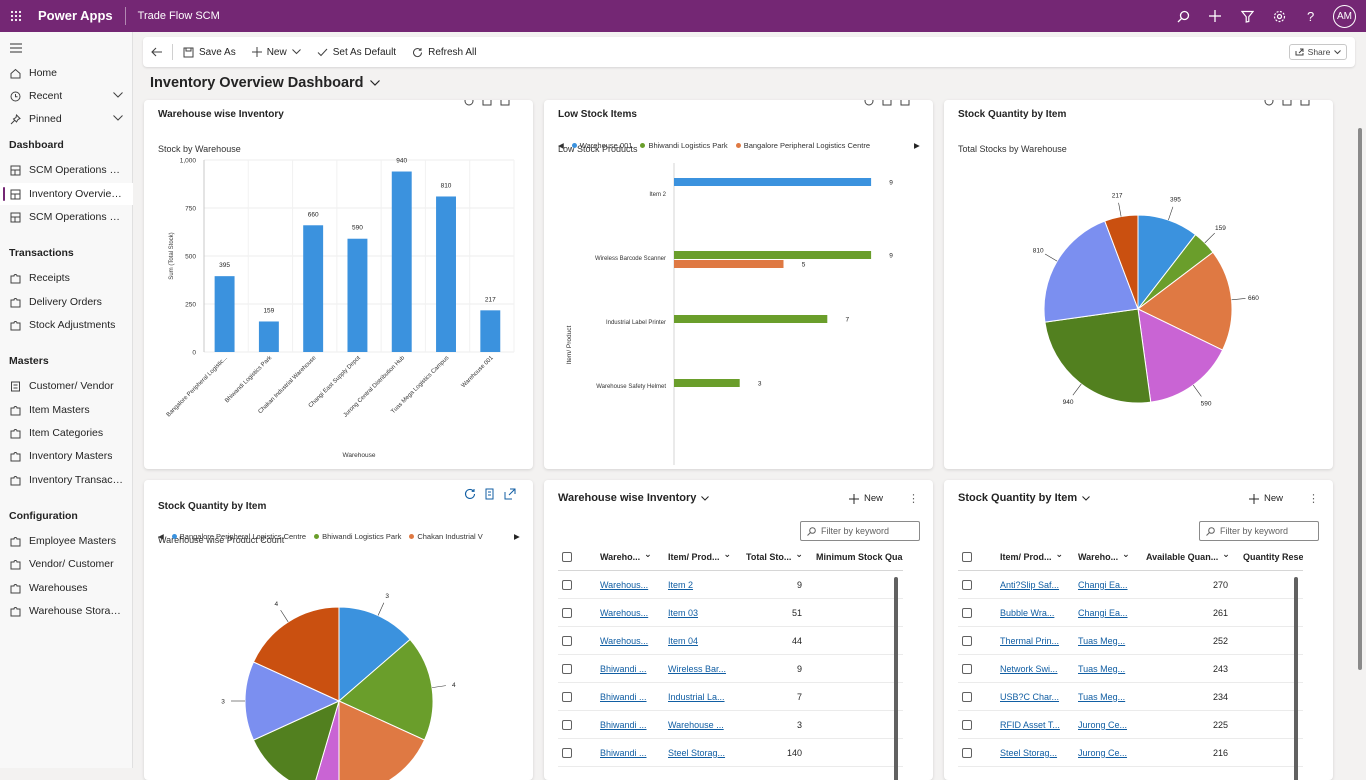 This screenshot has height=780, width=1366. I want to click on new-button: New, so click(276, 52).